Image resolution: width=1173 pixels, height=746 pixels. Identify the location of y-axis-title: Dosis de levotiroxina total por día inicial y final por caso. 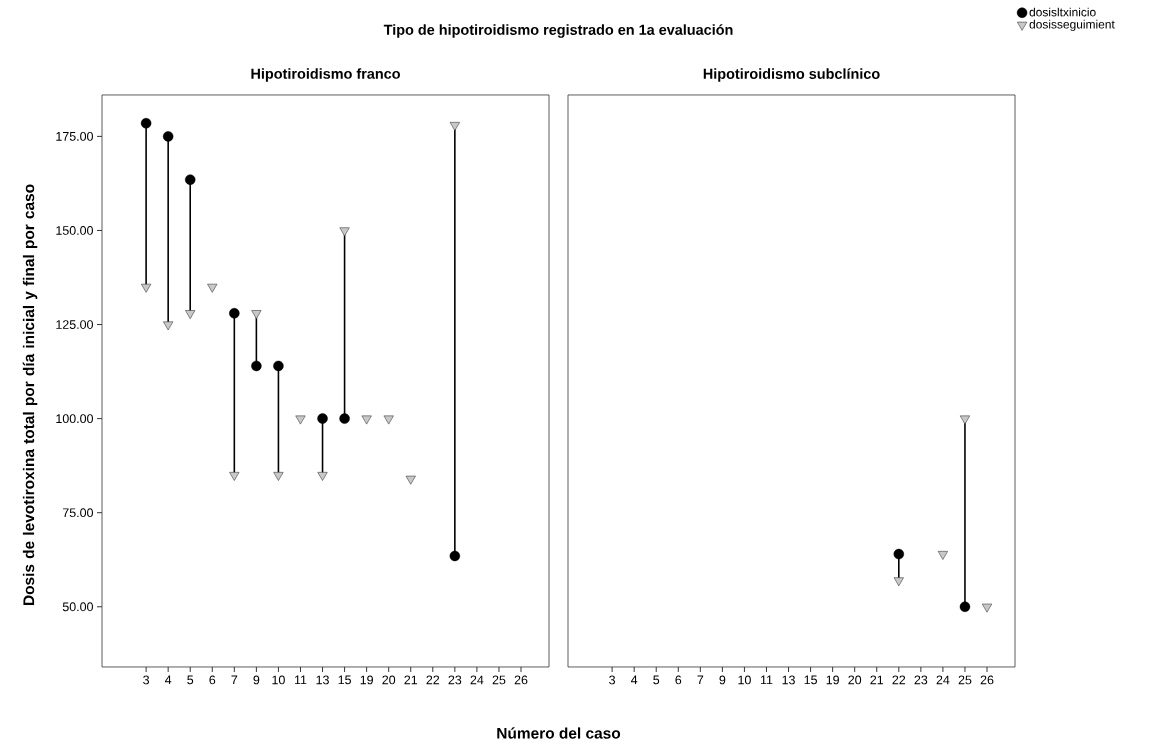
(30, 395).